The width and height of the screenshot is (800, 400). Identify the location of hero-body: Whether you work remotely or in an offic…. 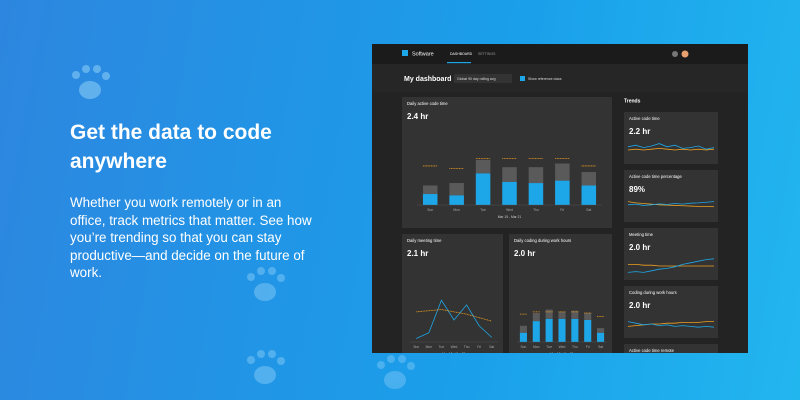
(191, 238).